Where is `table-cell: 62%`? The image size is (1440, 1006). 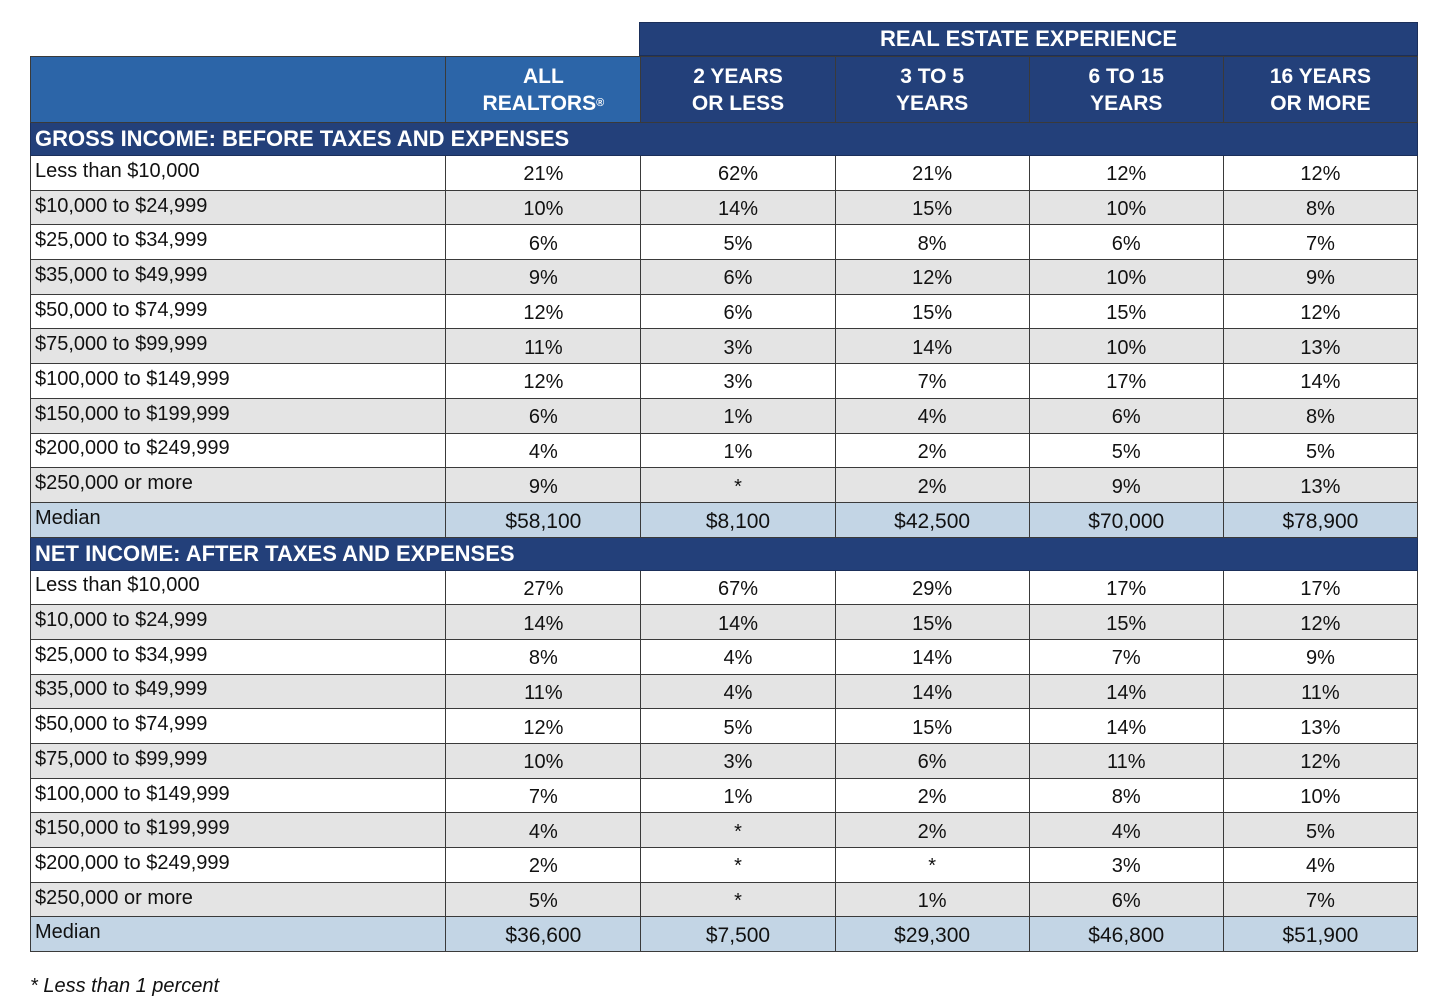
table-cell: 62% is located at coordinates (738, 173).